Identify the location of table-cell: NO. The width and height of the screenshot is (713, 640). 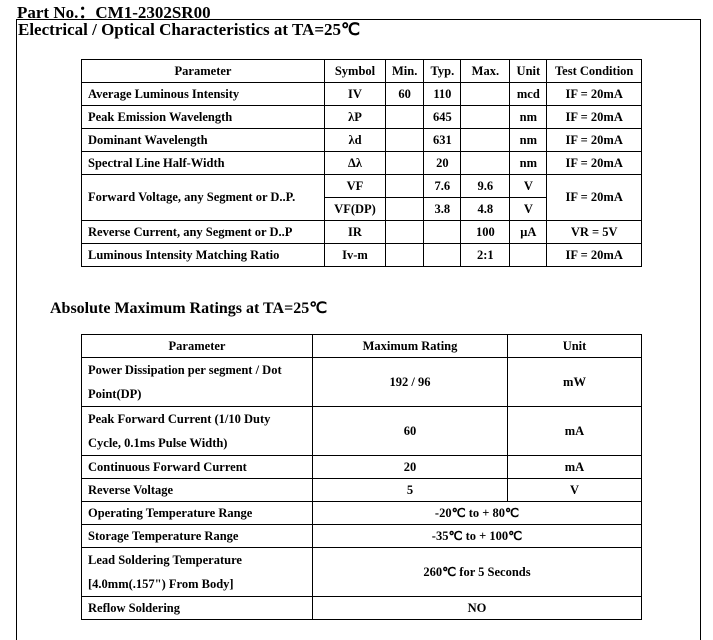
(477, 608).